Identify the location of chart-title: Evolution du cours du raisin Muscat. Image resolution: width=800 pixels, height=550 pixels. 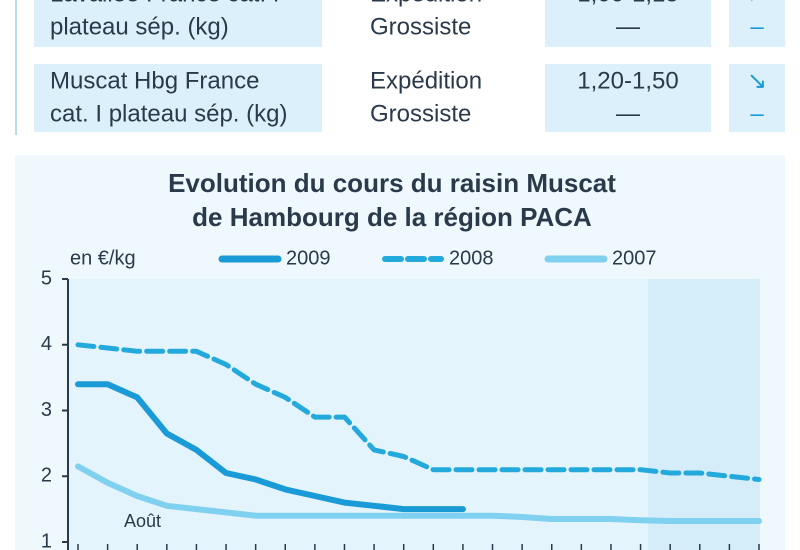
(392, 183).